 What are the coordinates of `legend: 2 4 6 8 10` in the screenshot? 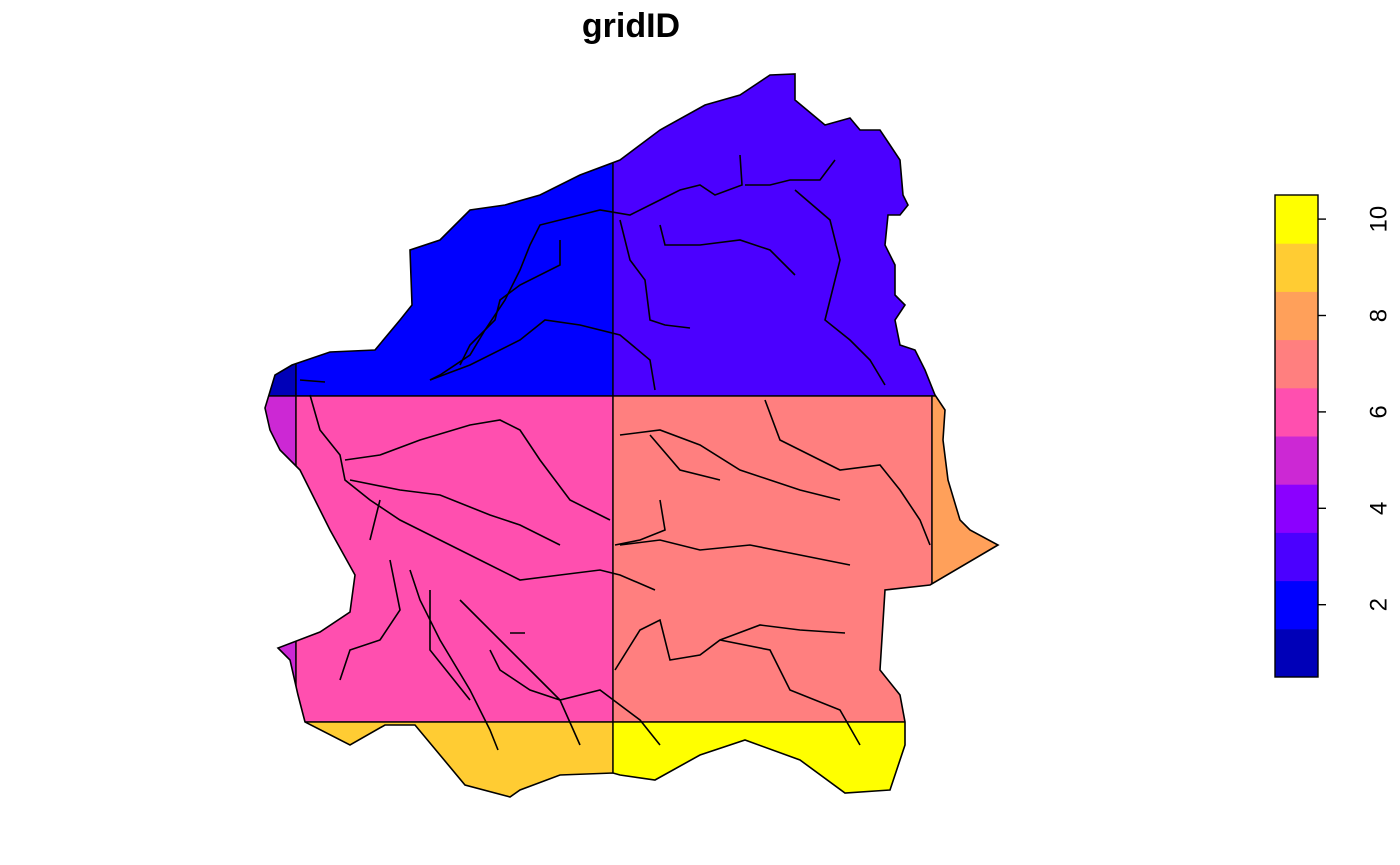 It's located at (1333, 436).